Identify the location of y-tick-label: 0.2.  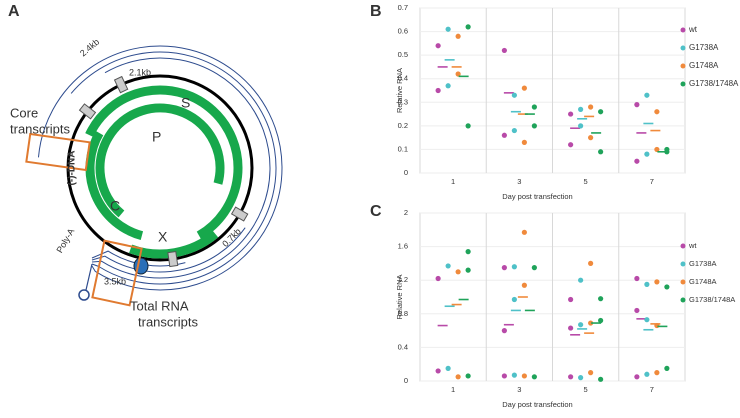
(403, 125).